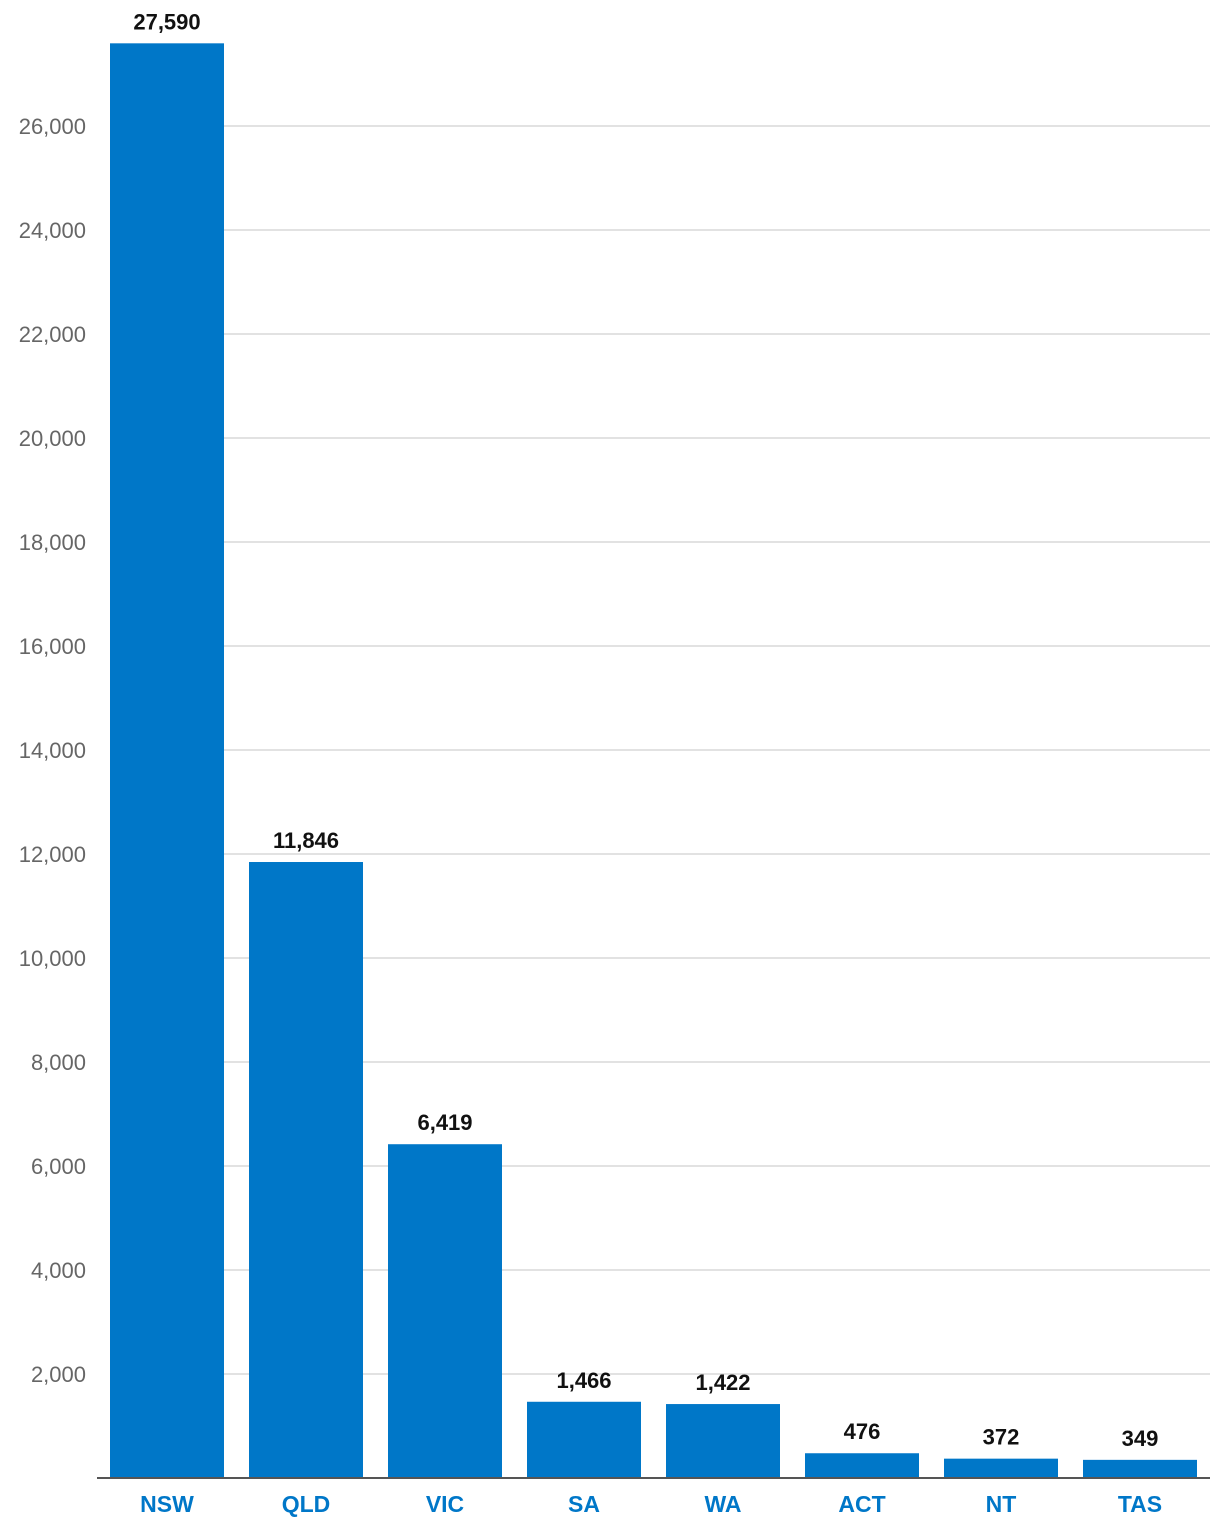 Image resolution: width=1220 pixels, height=1534 pixels. I want to click on y-tick-label: 2,000, so click(58, 1374).